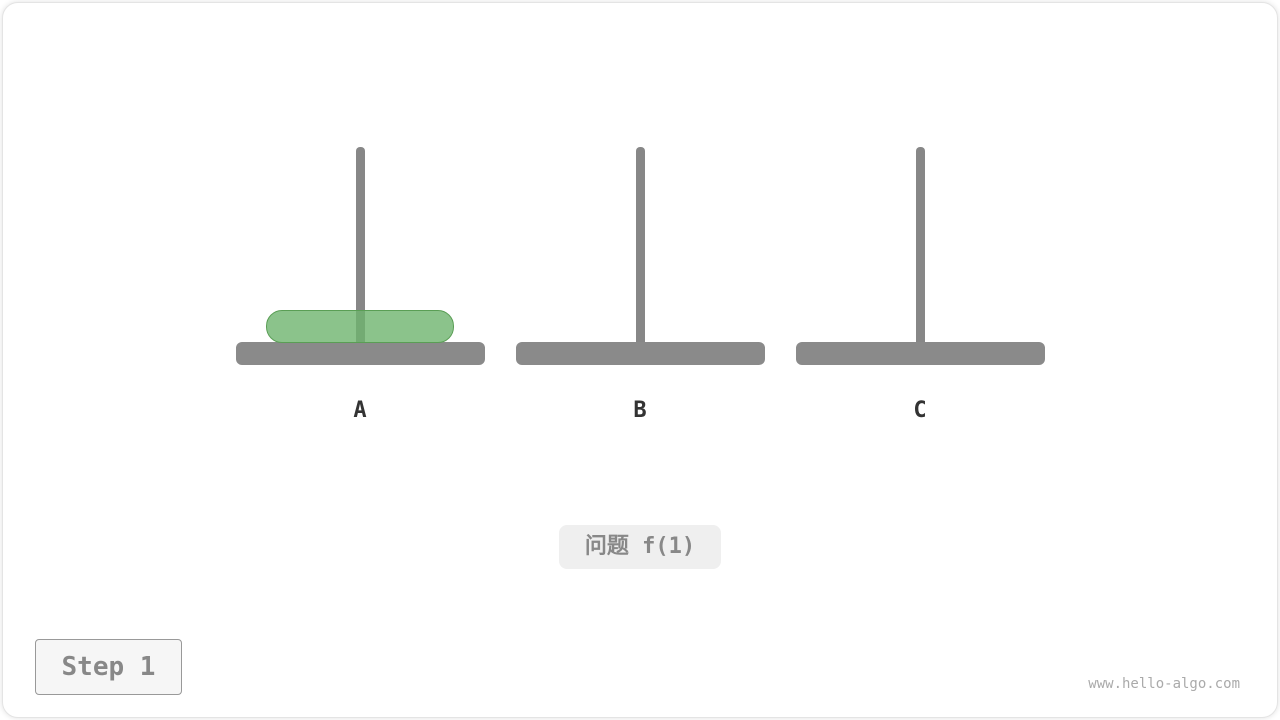 This screenshot has height=720, width=1280. What do you see at coordinates (640, 547) in the screenshot?
I see `problem-label: 问题 f(1)` at bounding box center [640, 547].